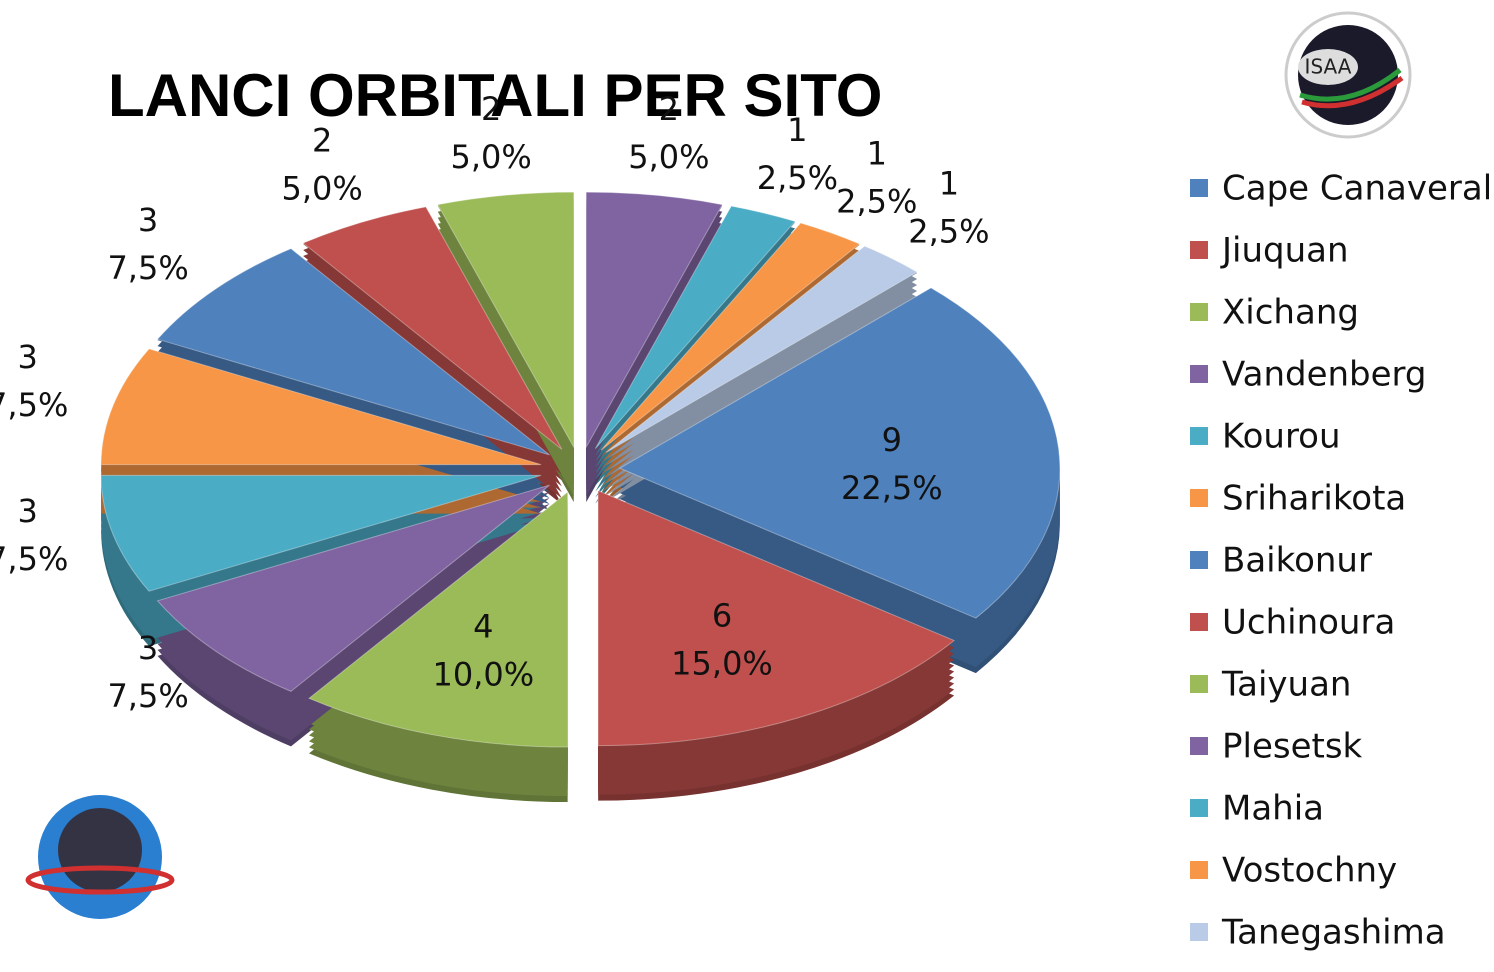  I want to click on legend-label: Uchinoura, so click(1308, 623).